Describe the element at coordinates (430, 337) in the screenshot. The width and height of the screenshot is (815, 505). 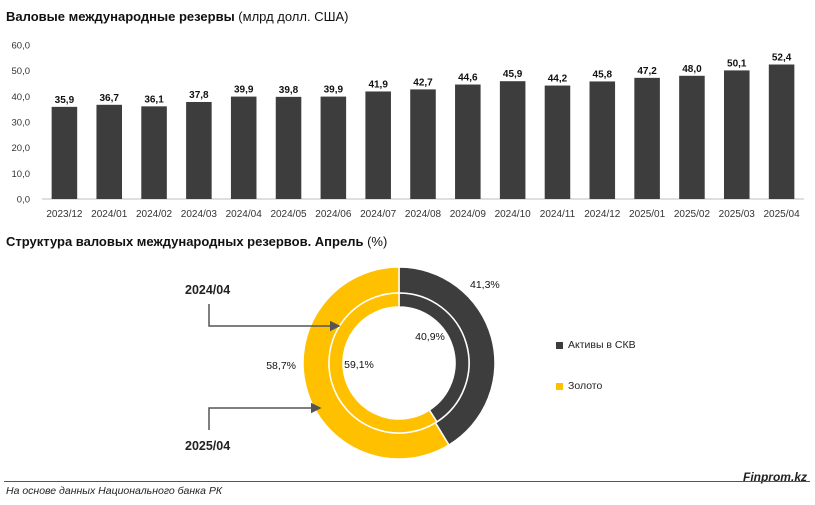
I see `slice-value-label: 40,9%` at that location.